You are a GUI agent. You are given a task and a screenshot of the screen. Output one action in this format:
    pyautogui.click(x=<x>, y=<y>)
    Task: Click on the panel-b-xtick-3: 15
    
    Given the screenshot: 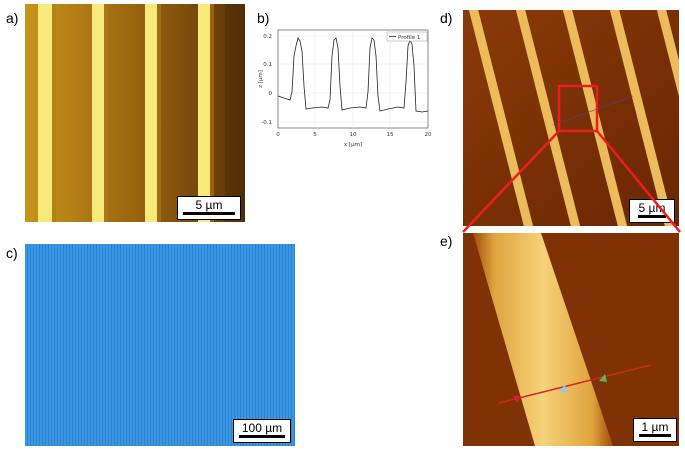 What is the action you would take?
    pyautogui.click(x=390, y=135)
    